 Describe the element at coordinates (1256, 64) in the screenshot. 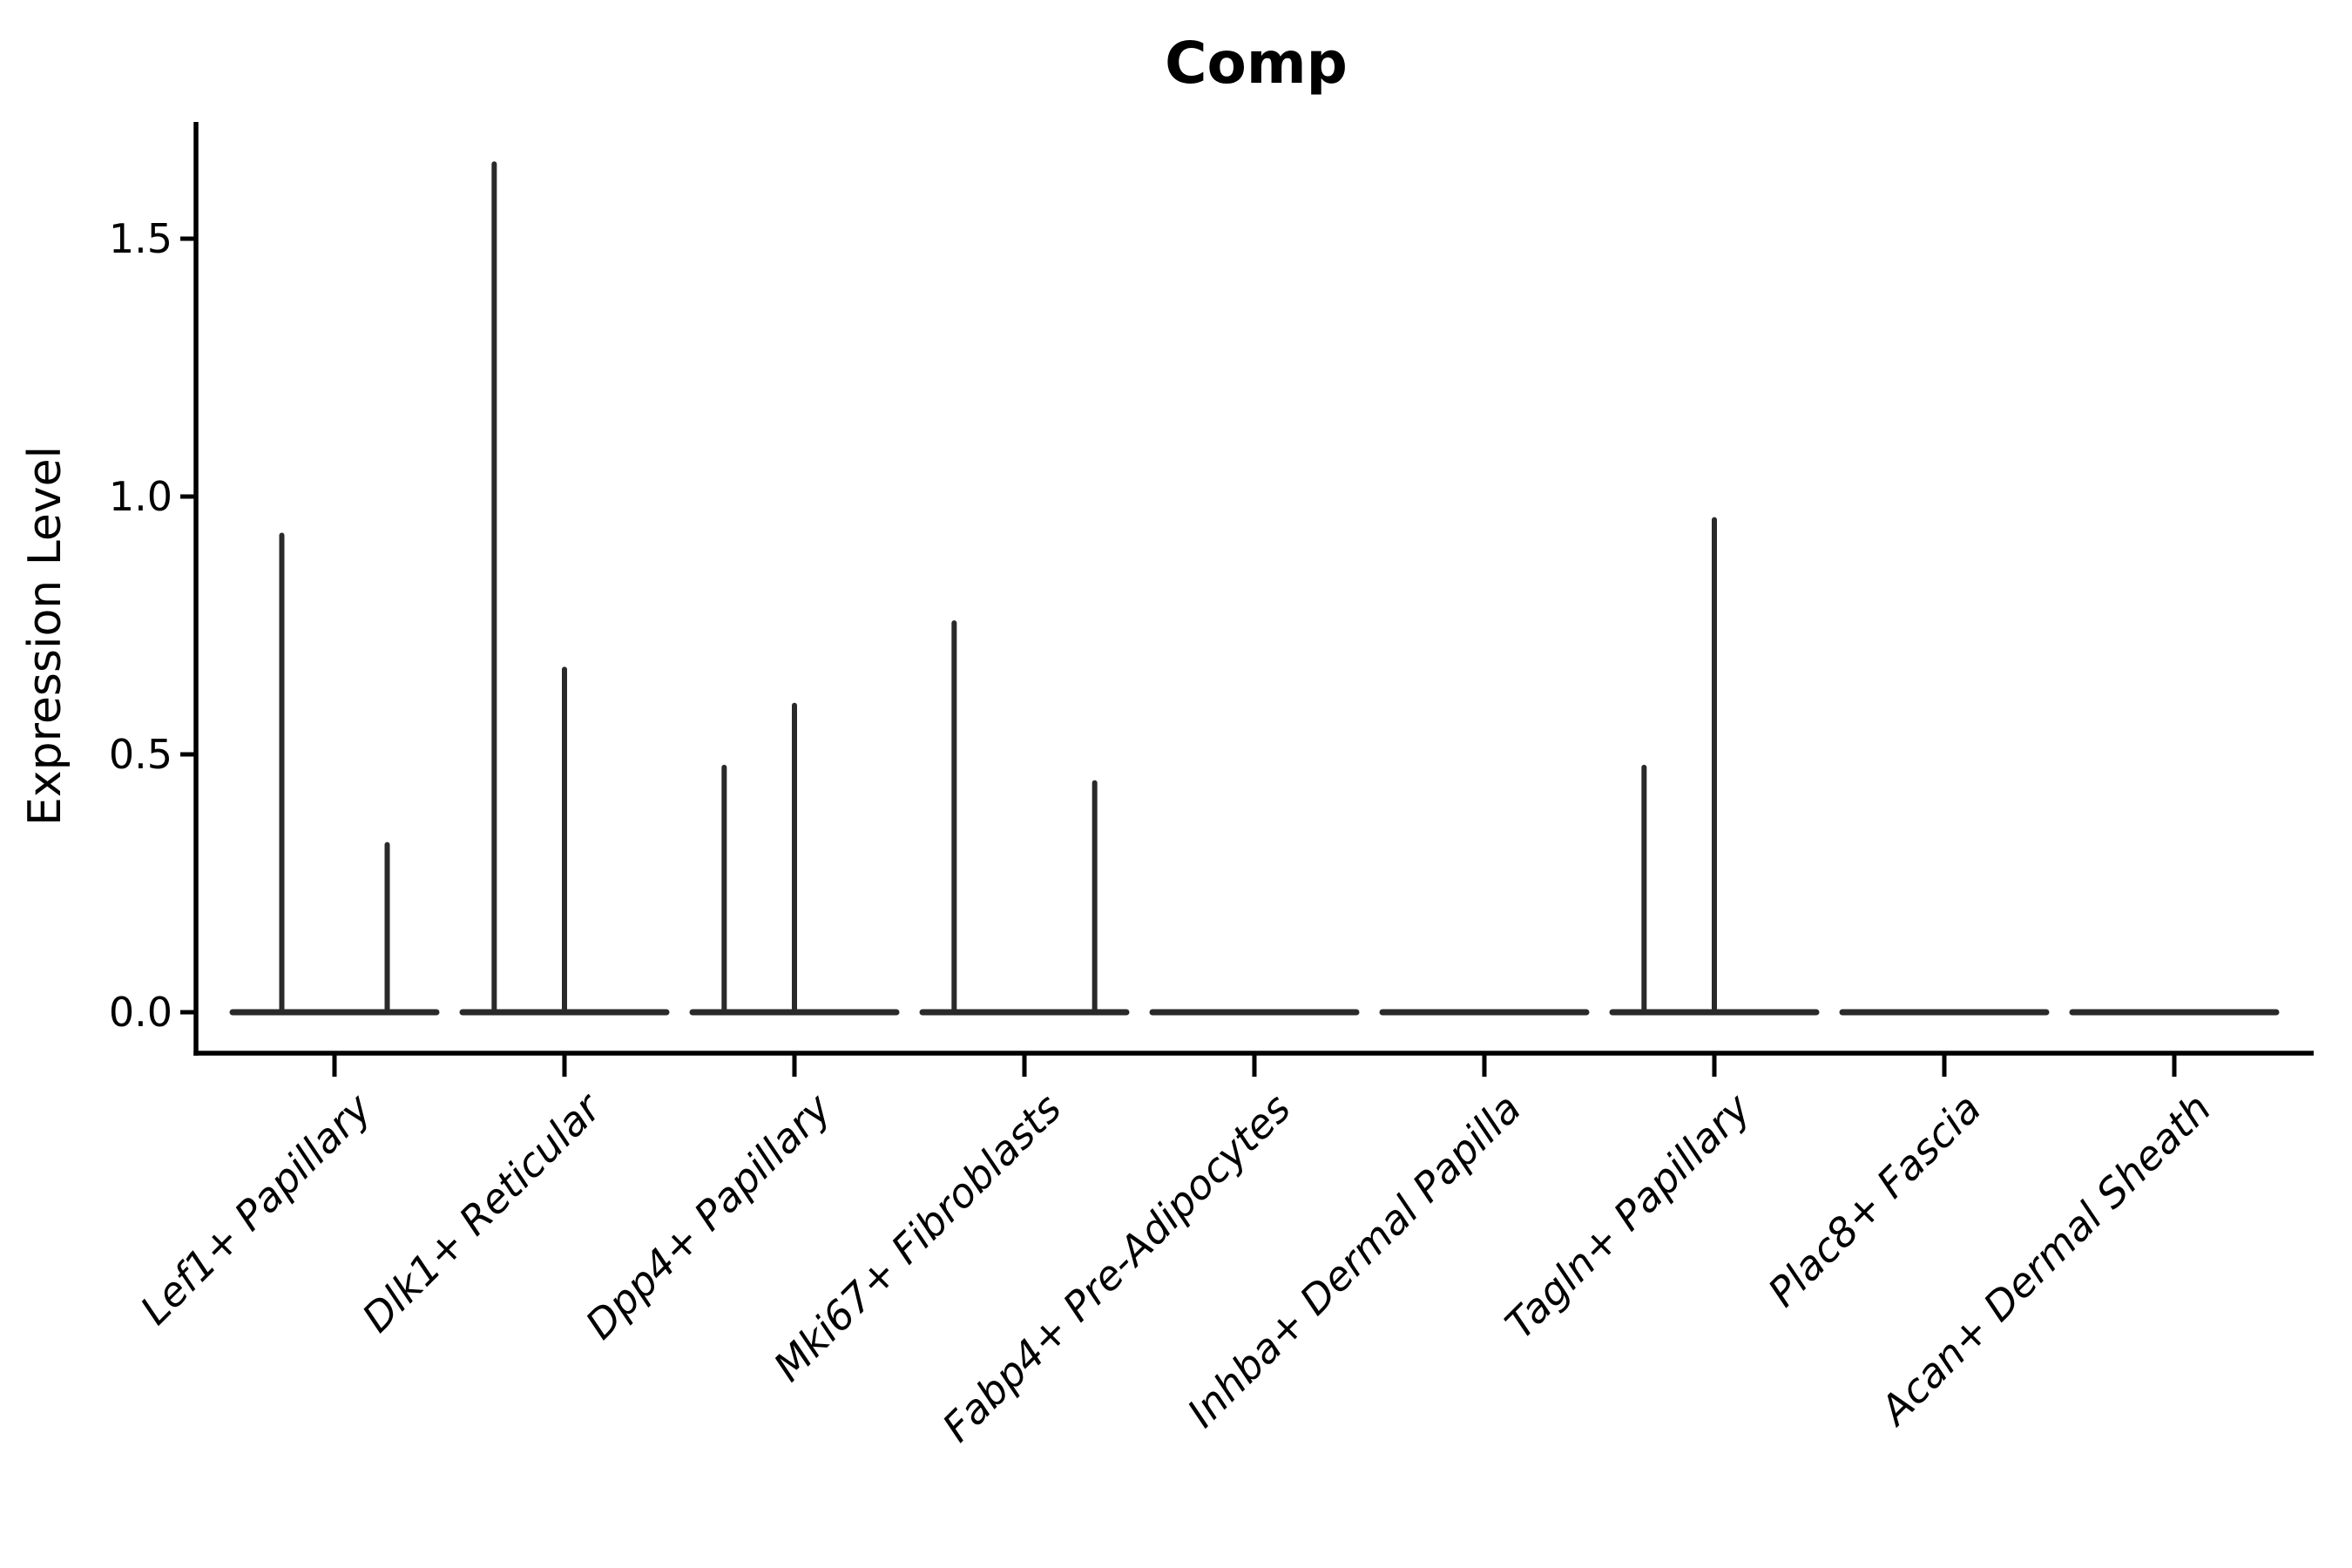

I see `chart-title: Comp` at that location.